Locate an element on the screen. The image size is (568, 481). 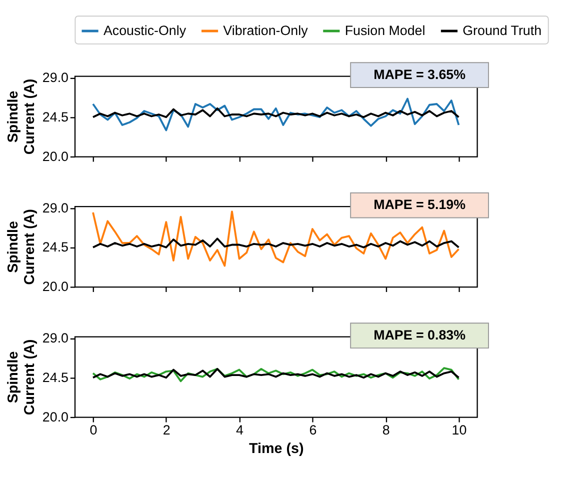
legend-label: Acoustic-Only is located at coordinates (144, 30).